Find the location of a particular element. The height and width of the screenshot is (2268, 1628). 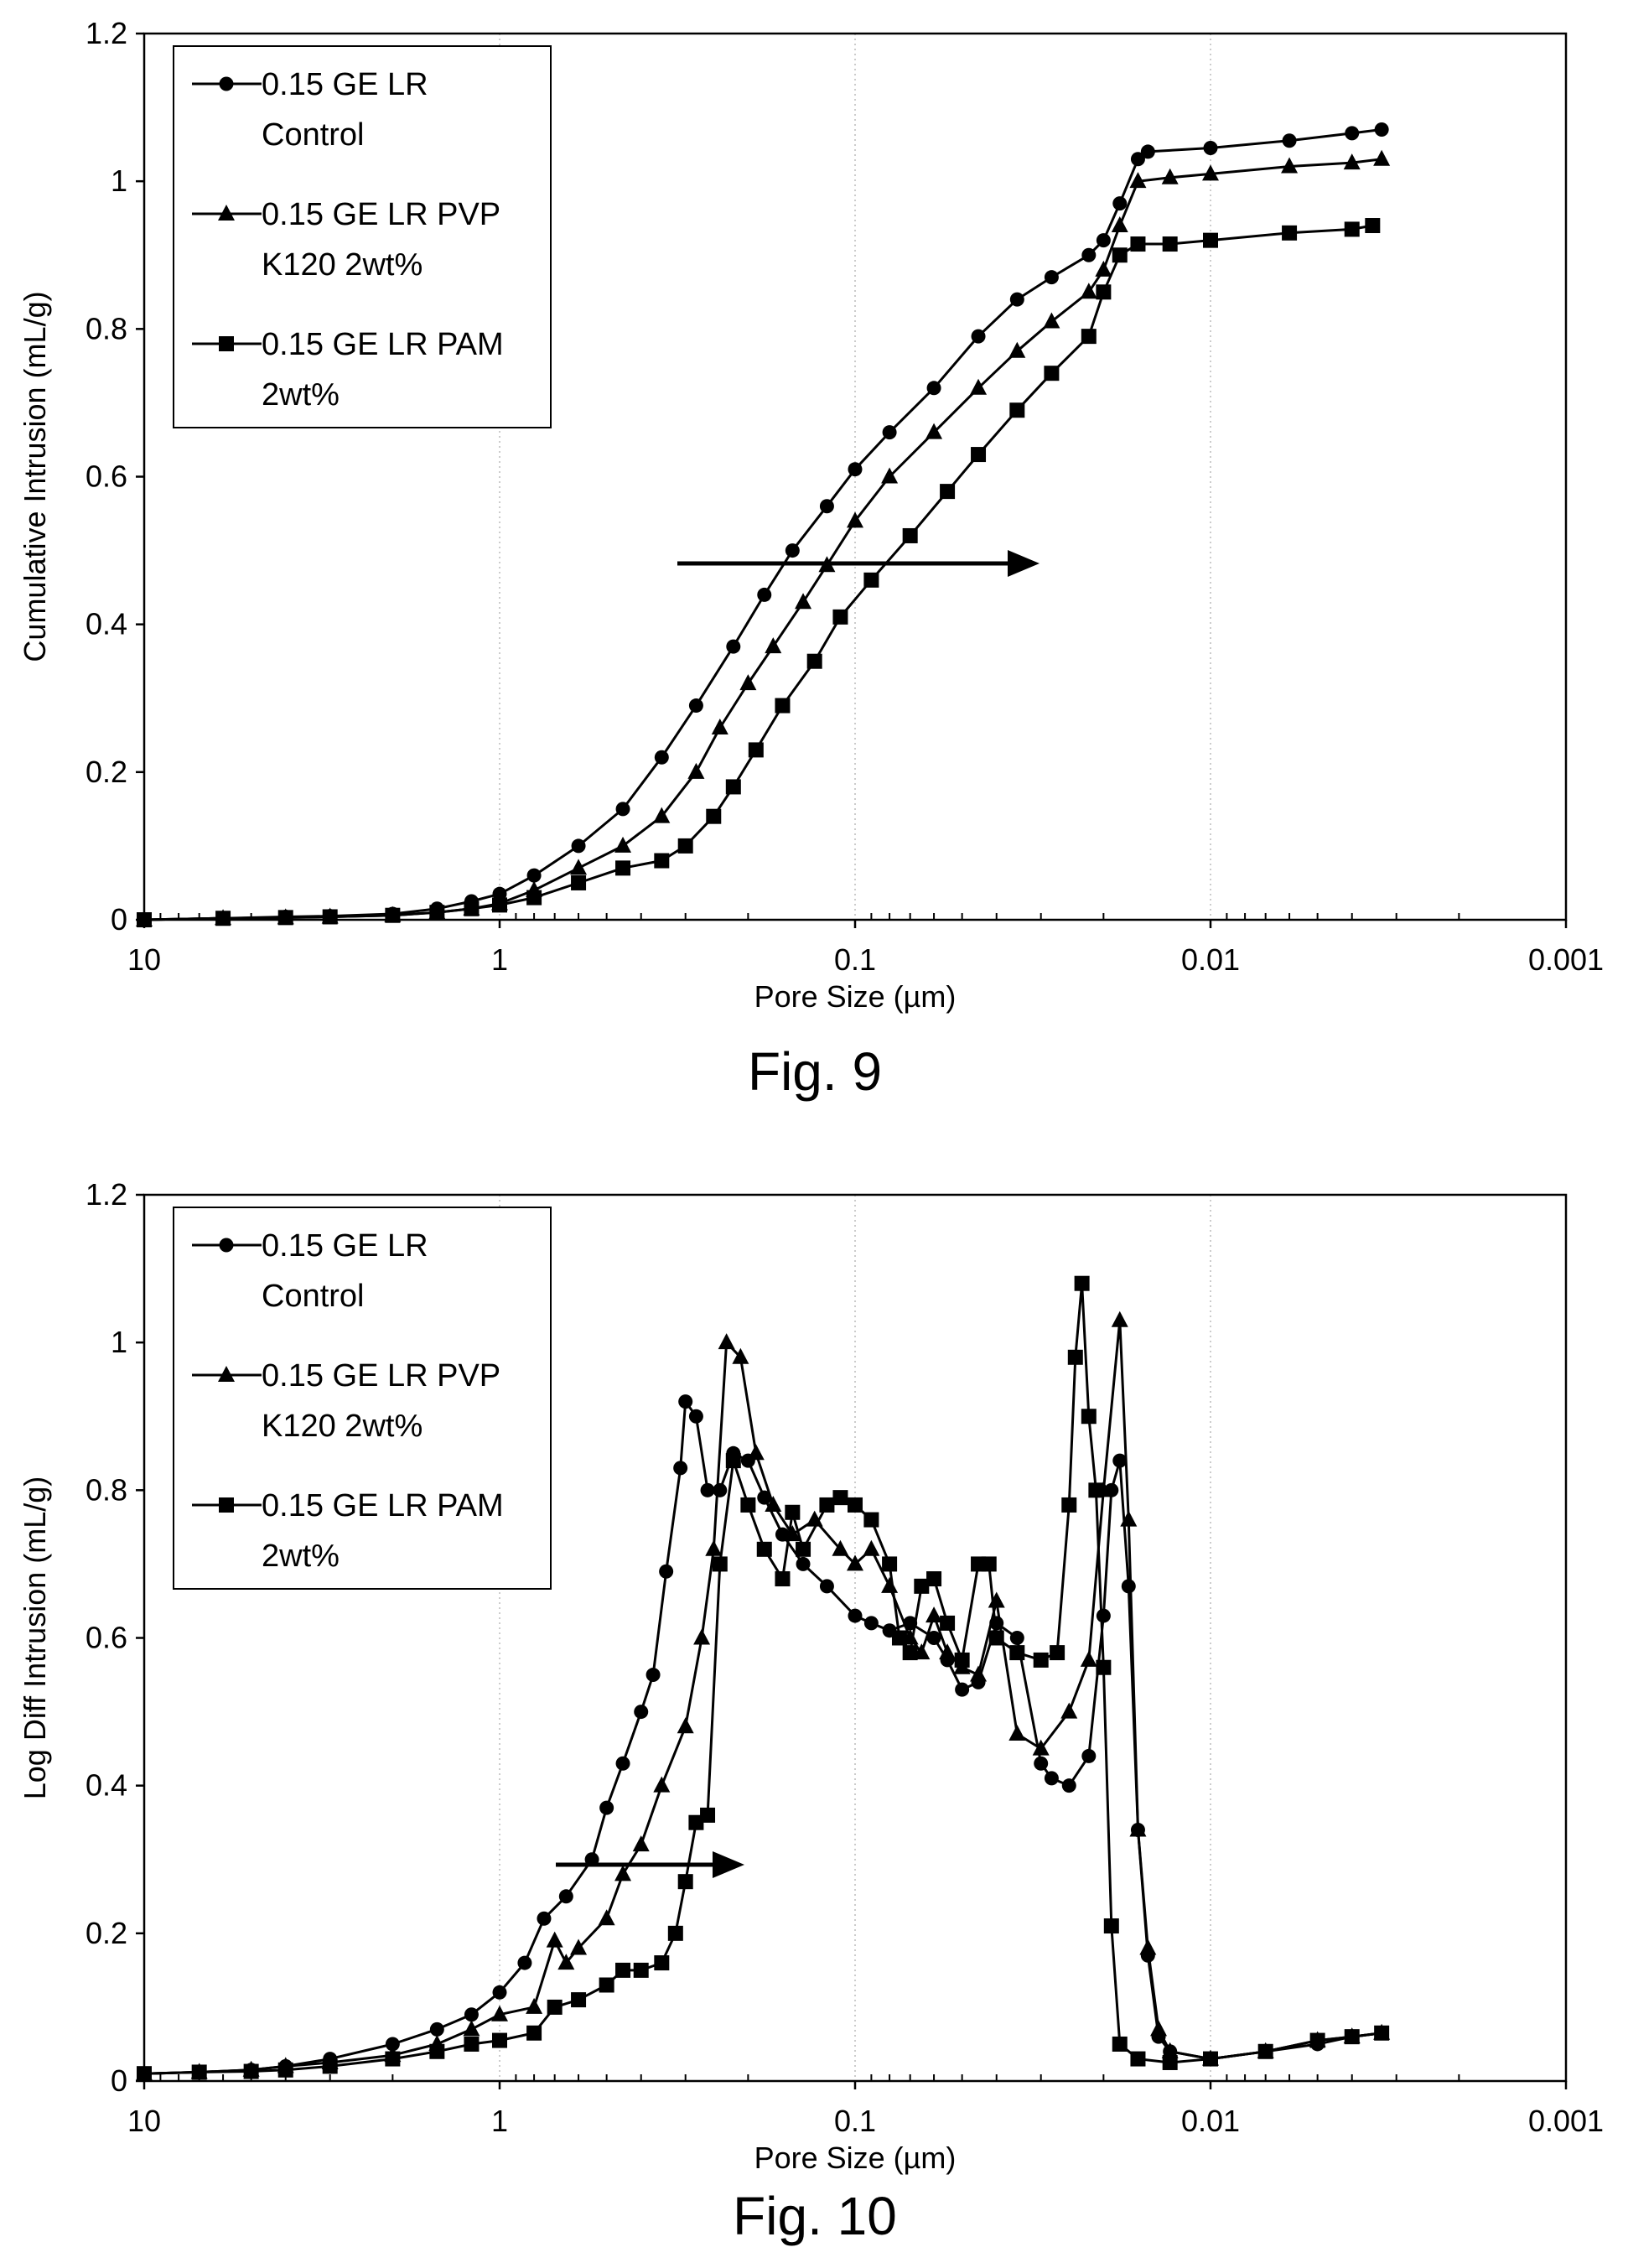

y-tick-label: 1.2 is located at coordinates (106, 1194).